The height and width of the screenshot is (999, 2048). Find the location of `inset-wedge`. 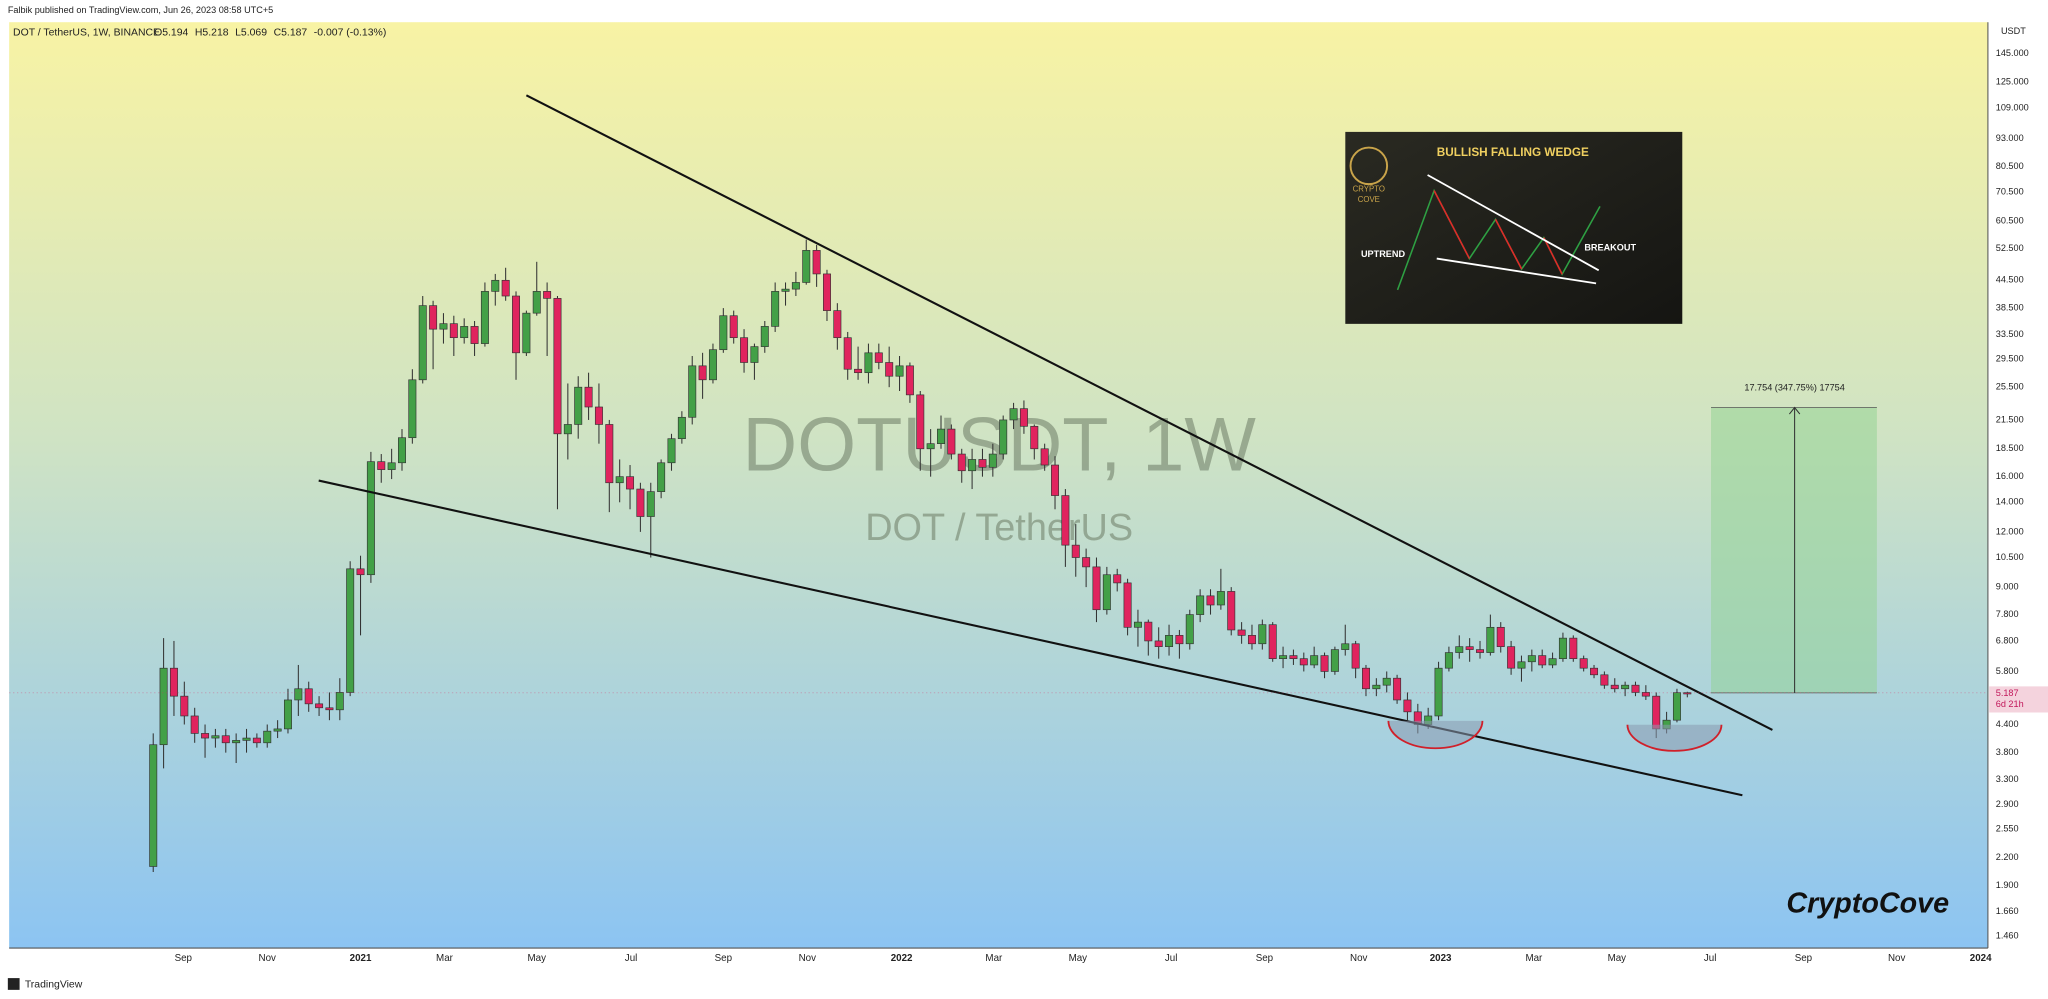

inset-wedge is located at coordinates (1513, 223).